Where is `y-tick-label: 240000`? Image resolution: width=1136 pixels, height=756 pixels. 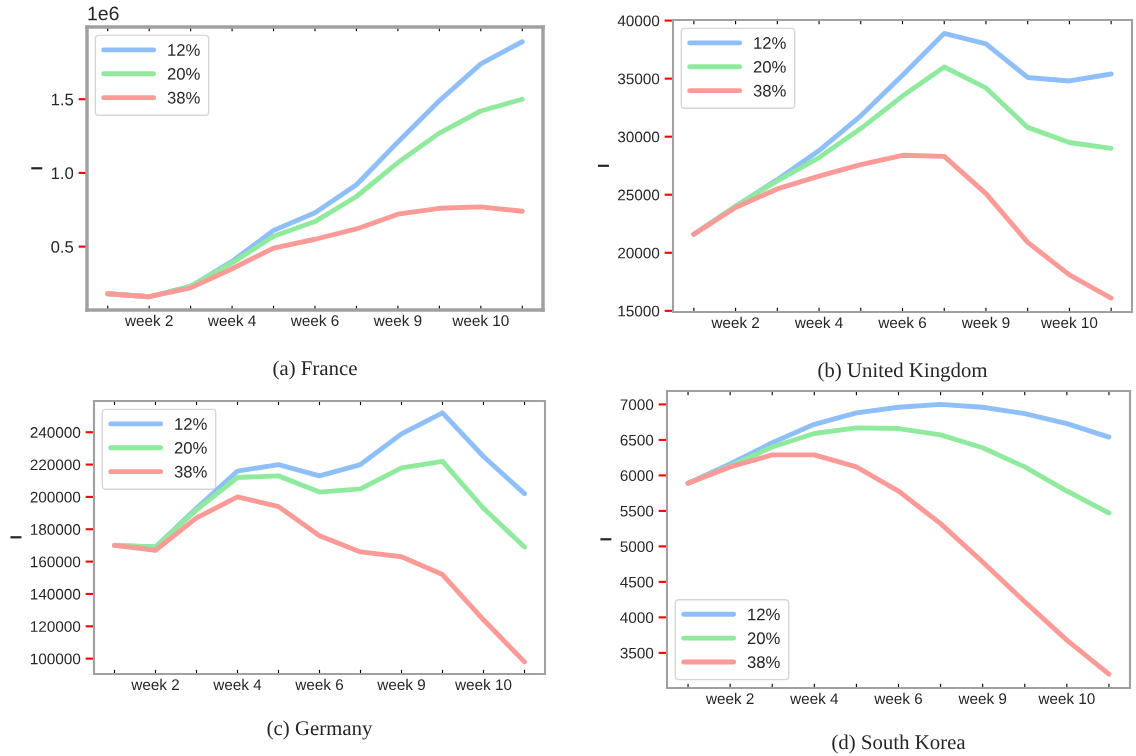
y-tick-label: 240000 is located at coordinates (55, 432).